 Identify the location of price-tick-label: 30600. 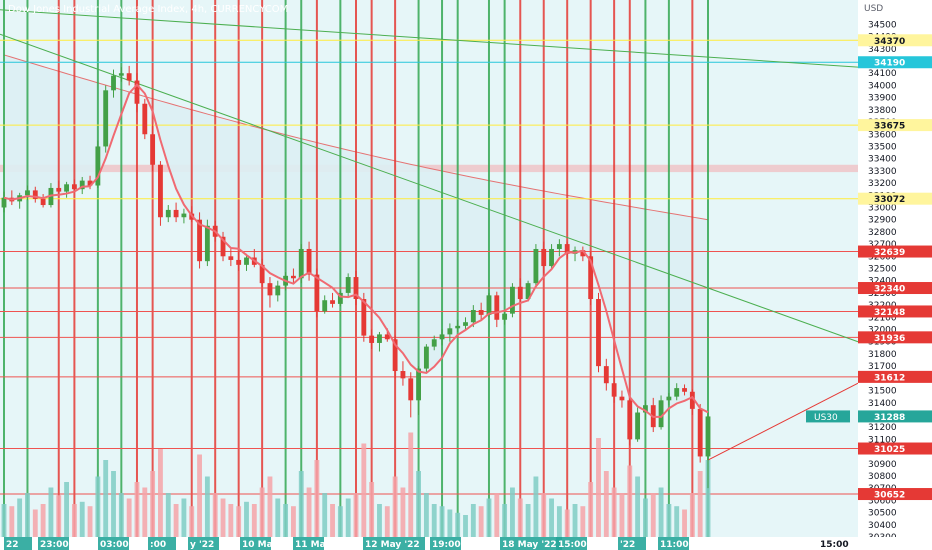
(882, 501).